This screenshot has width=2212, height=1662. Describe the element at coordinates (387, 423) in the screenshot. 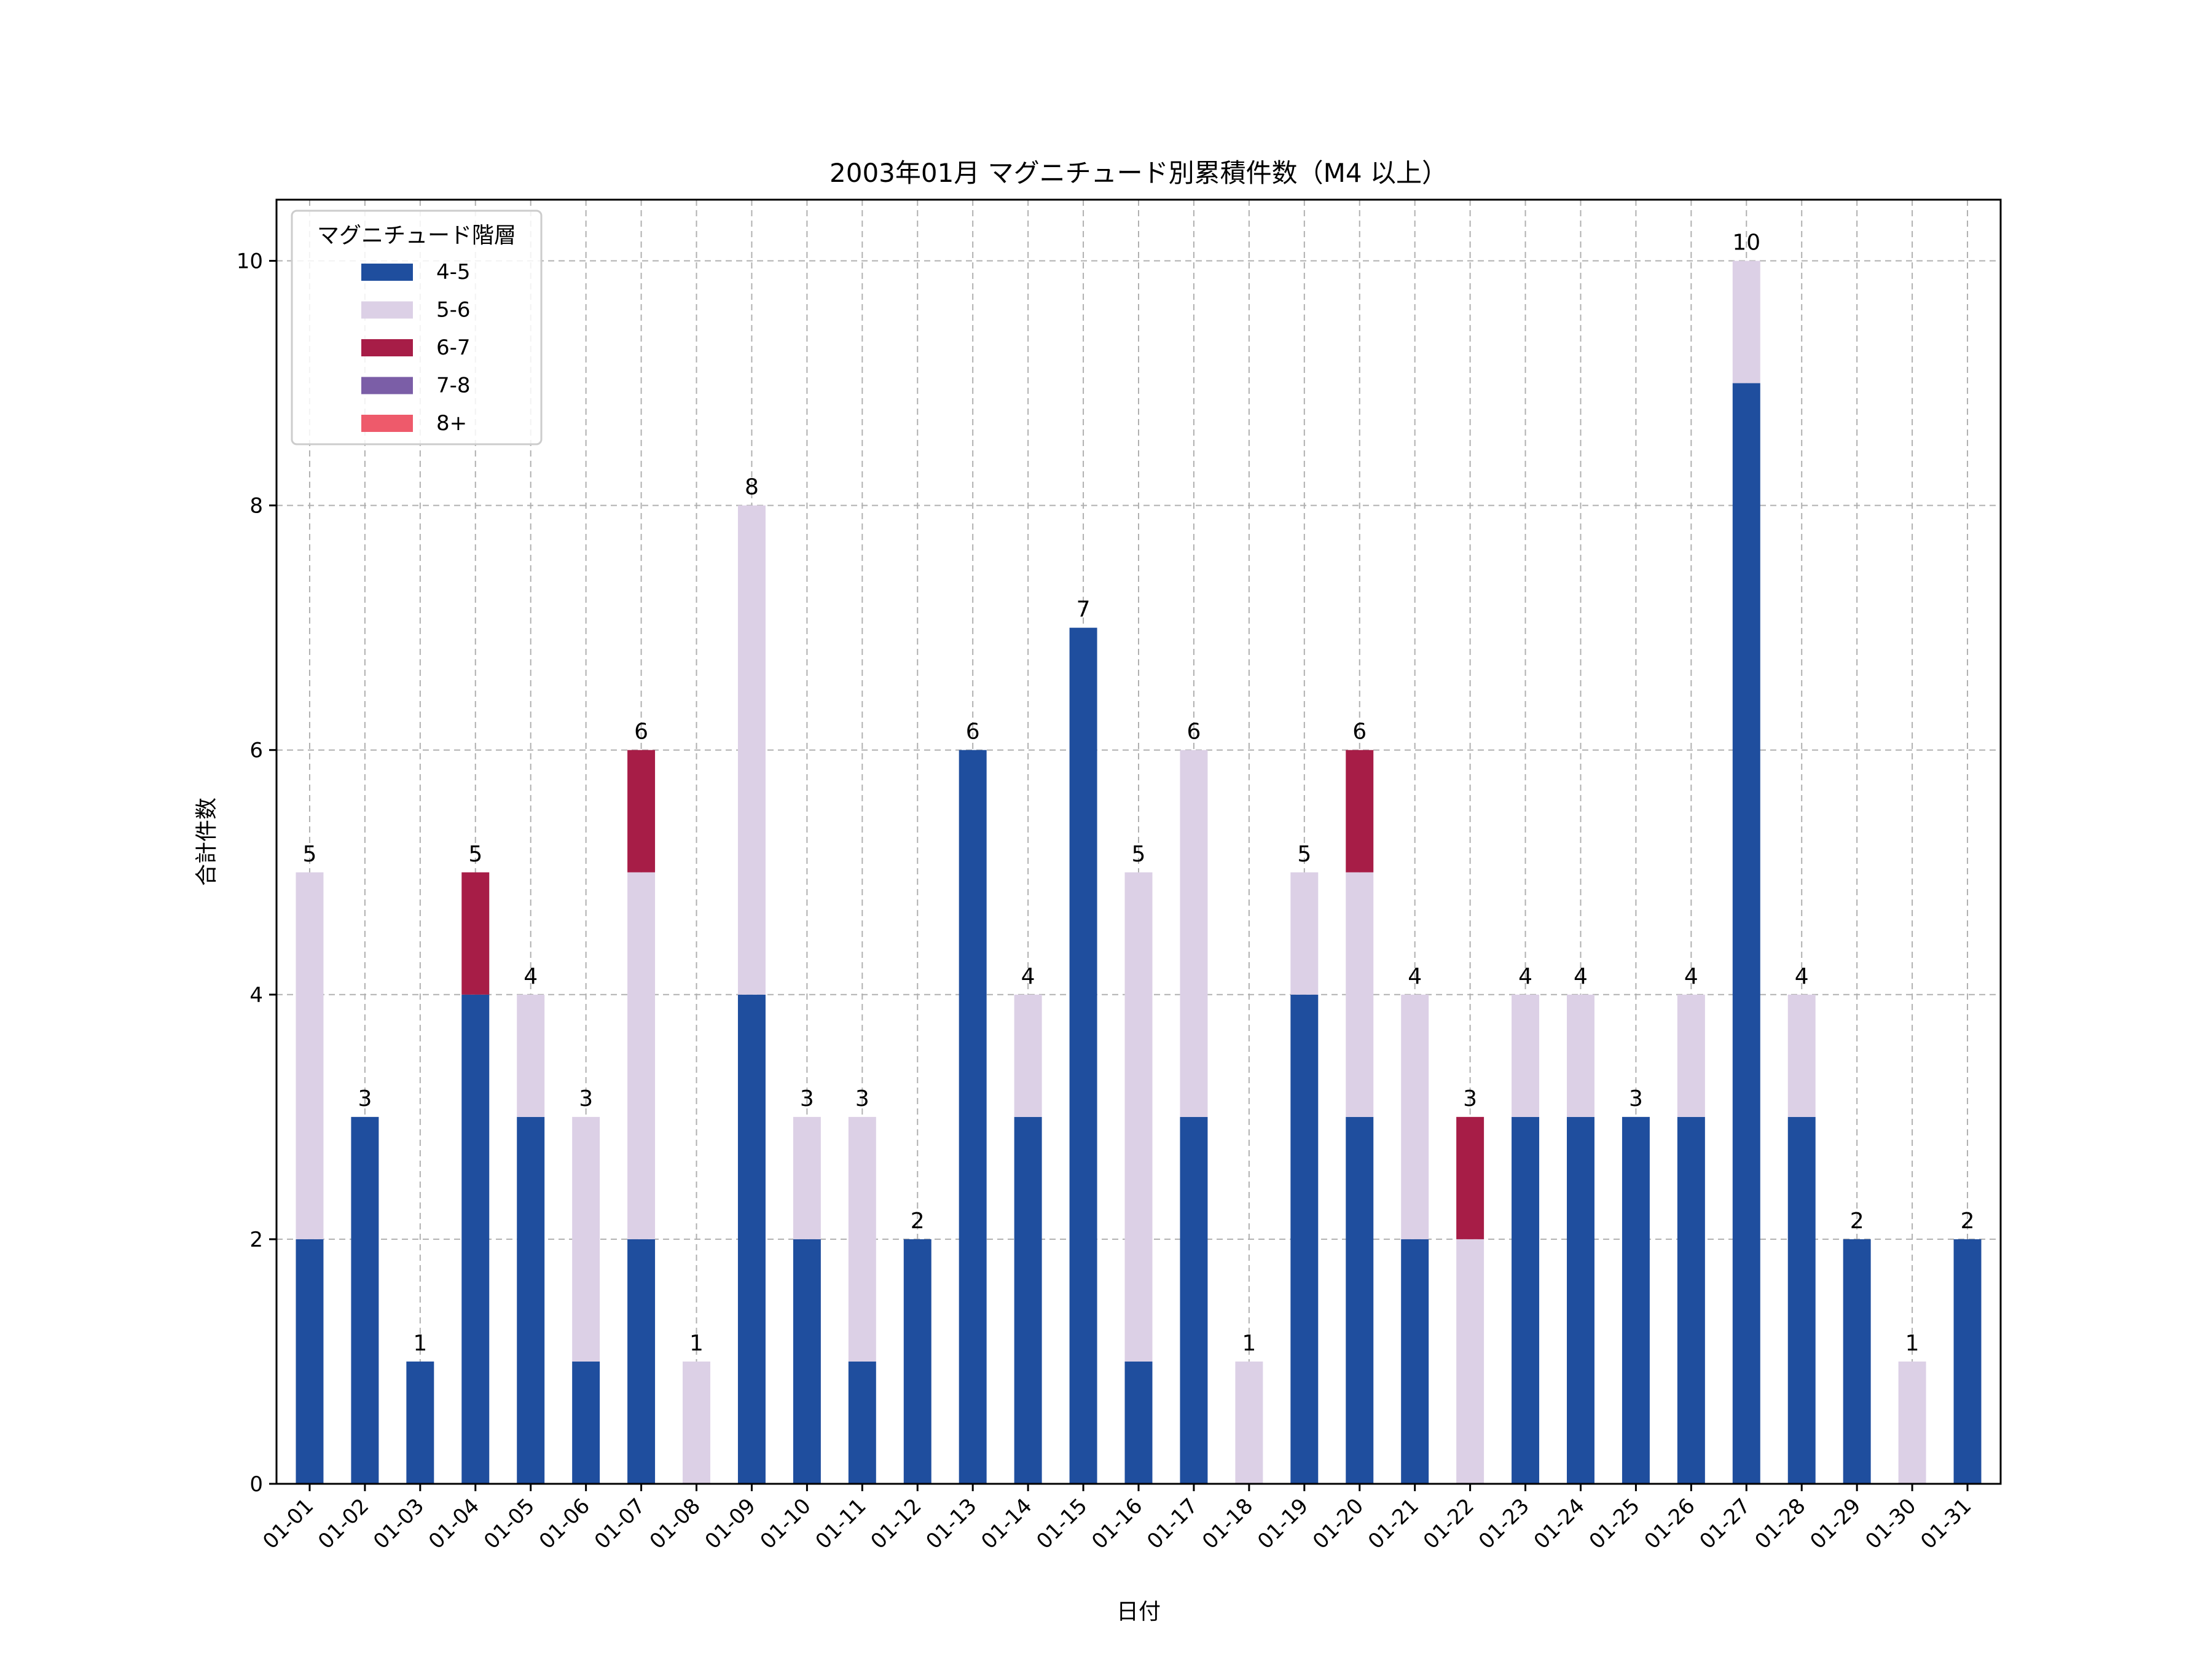

I see `legend-swatch-8+` at that location.